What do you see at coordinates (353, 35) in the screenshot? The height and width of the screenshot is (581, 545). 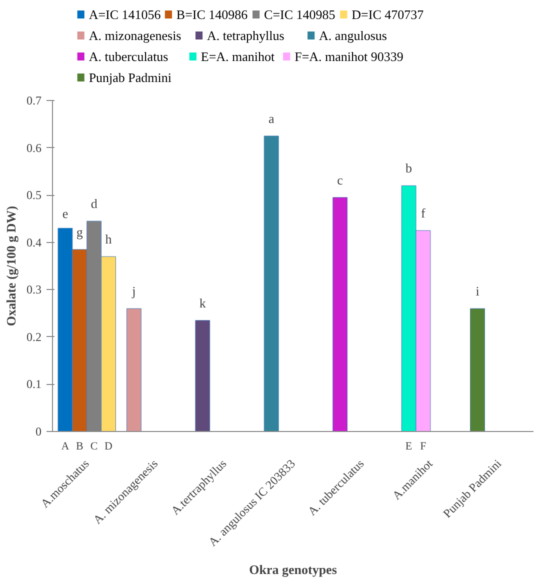 I see `legend-label: A. angulosus` at bounding box center [353, 35].